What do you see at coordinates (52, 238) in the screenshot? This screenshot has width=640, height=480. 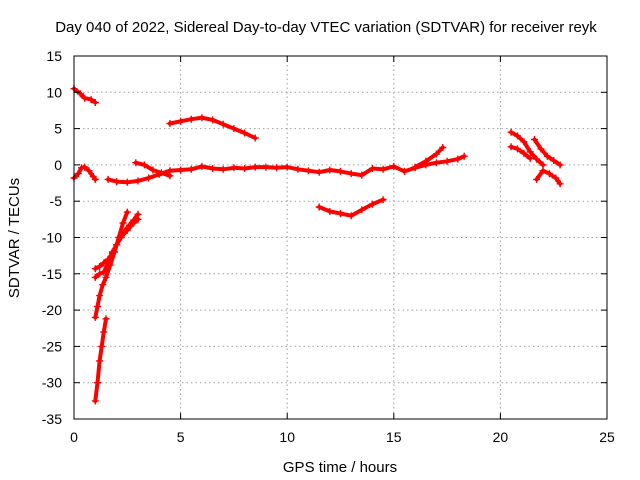 I see `y-tick-label: -10` at bounding box center [52, 238].